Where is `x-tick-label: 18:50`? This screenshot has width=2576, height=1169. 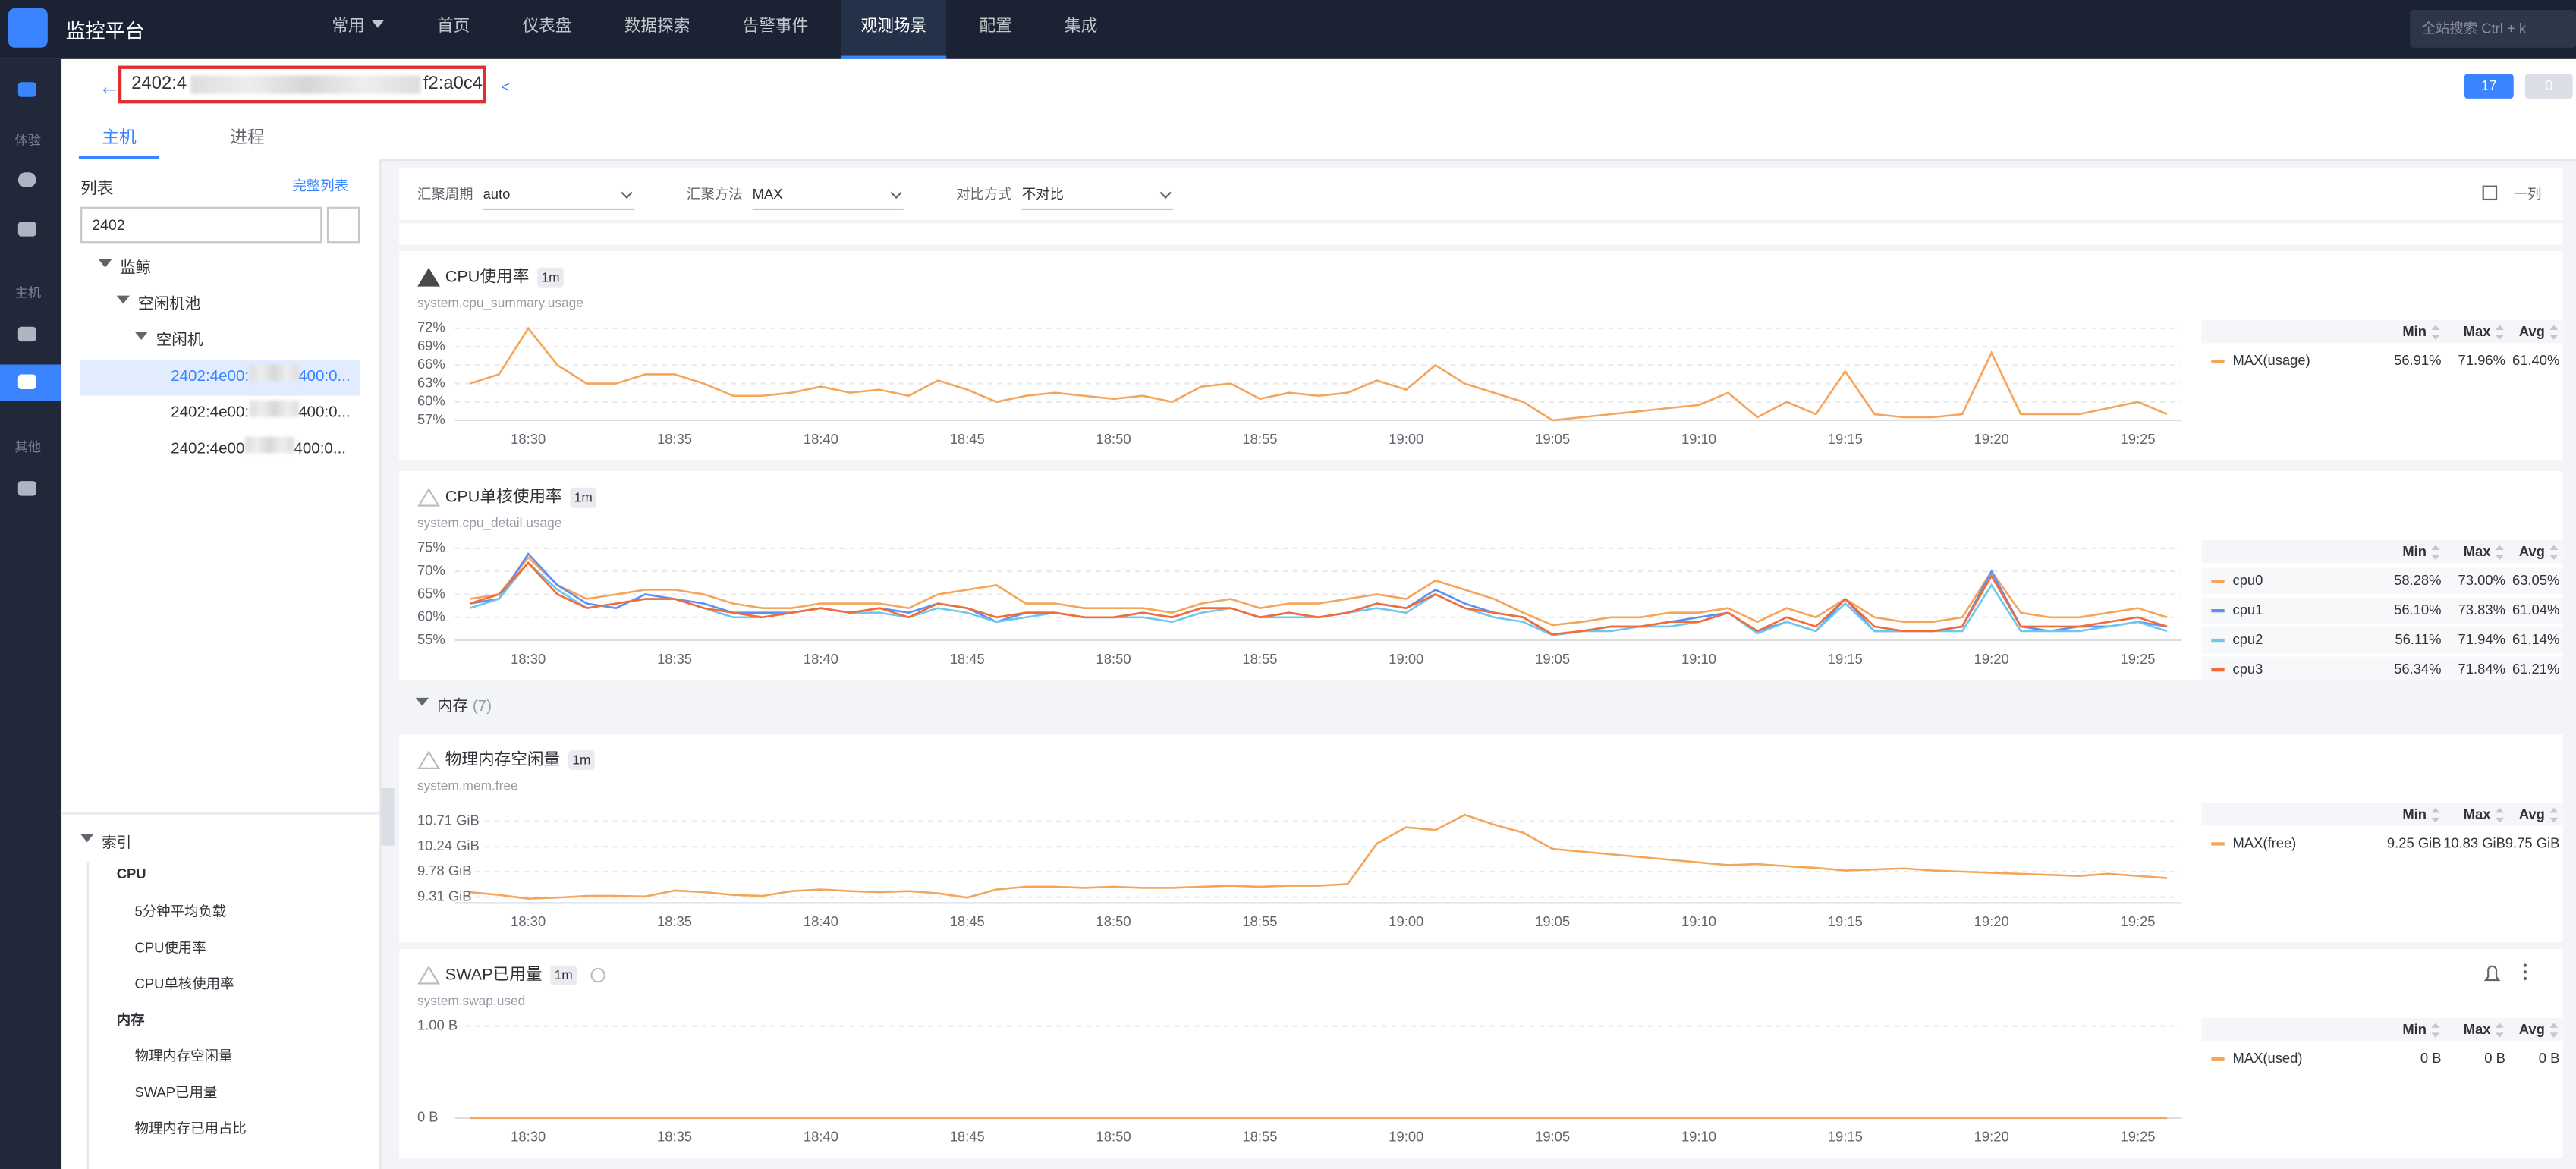 x-tick-label: 18:50 is located at coordinates (1113, 659).